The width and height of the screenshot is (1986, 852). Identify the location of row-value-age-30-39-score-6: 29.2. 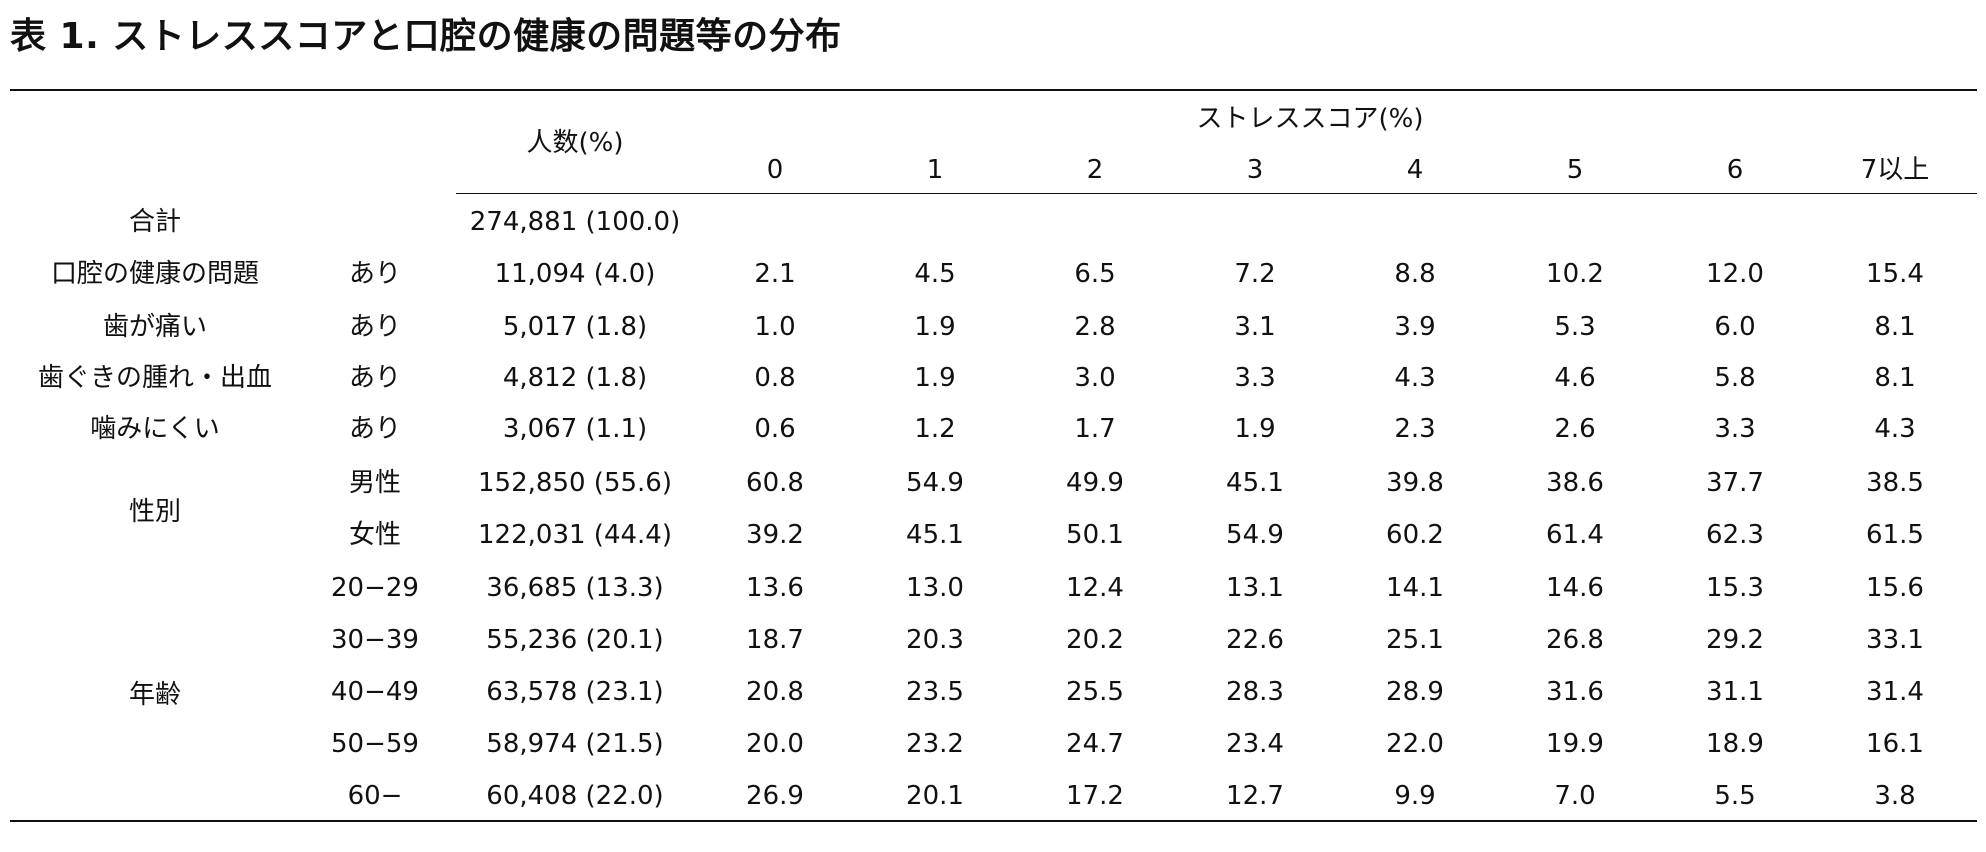
(1735, 640).